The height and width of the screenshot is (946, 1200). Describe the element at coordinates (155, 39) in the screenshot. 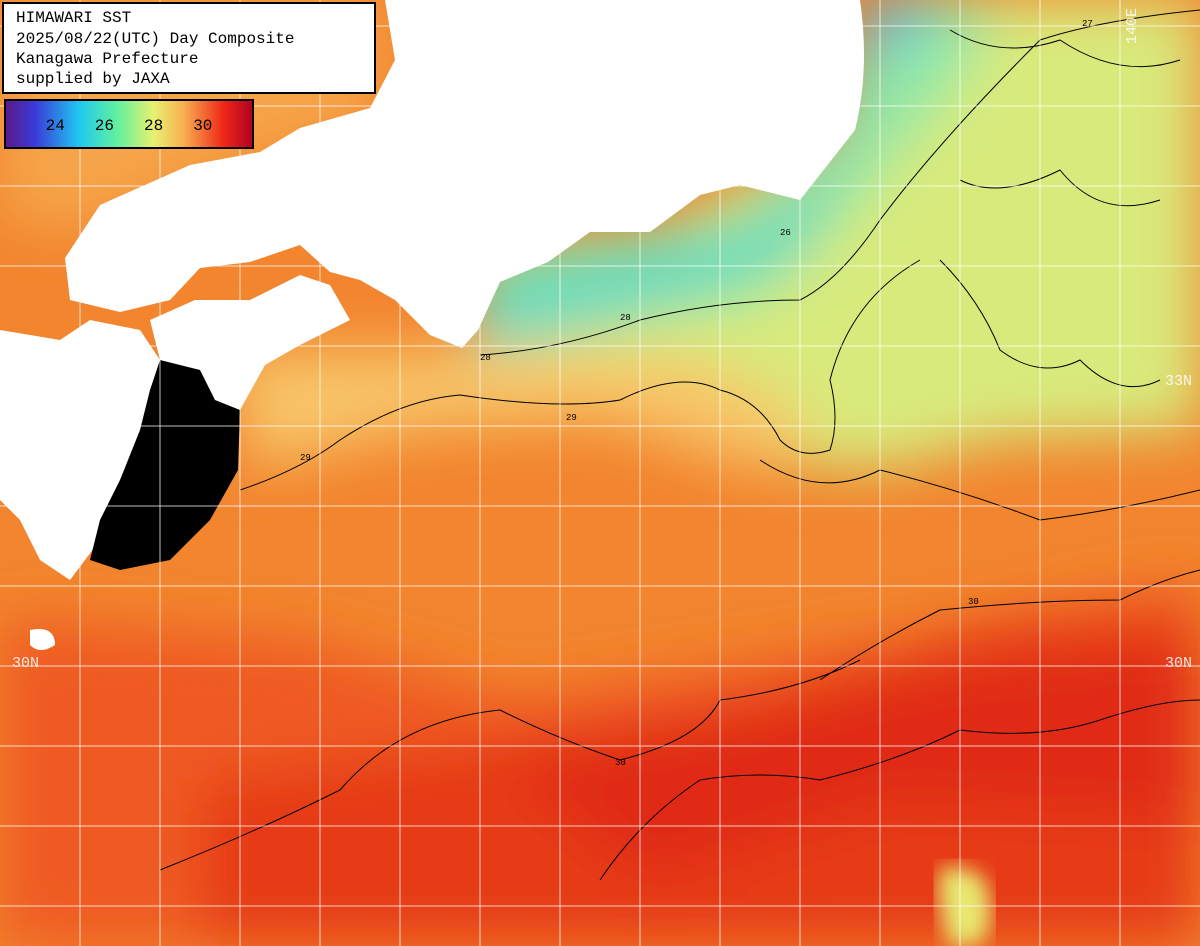

I see `header-line: 2025/08/22(UTC) Day Composite` at that location.